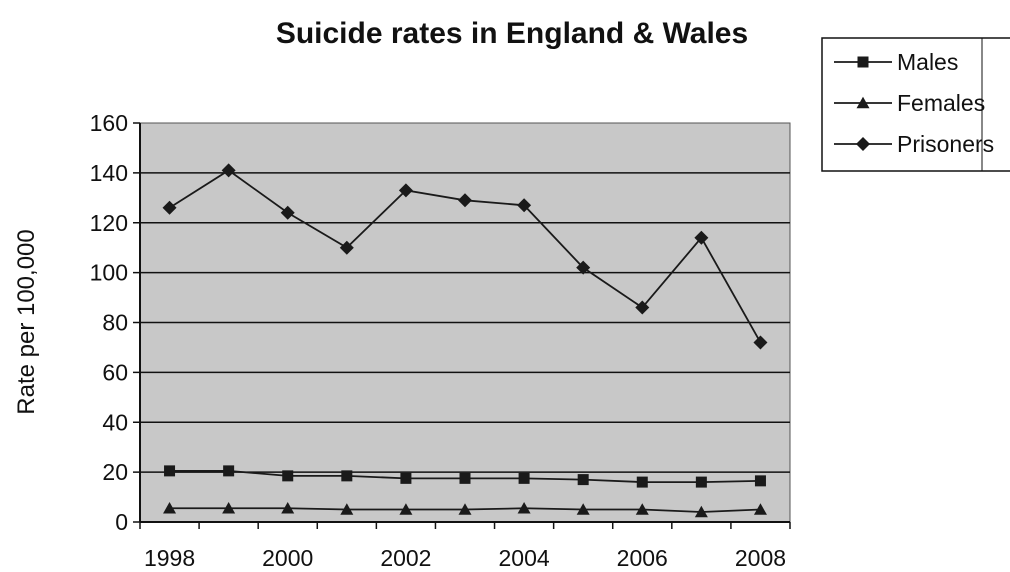 This screenshot has height=572, width=1010. Describe the element at coordinates (229, 508) in the screenshot. I see `point-females-1999` at that location.